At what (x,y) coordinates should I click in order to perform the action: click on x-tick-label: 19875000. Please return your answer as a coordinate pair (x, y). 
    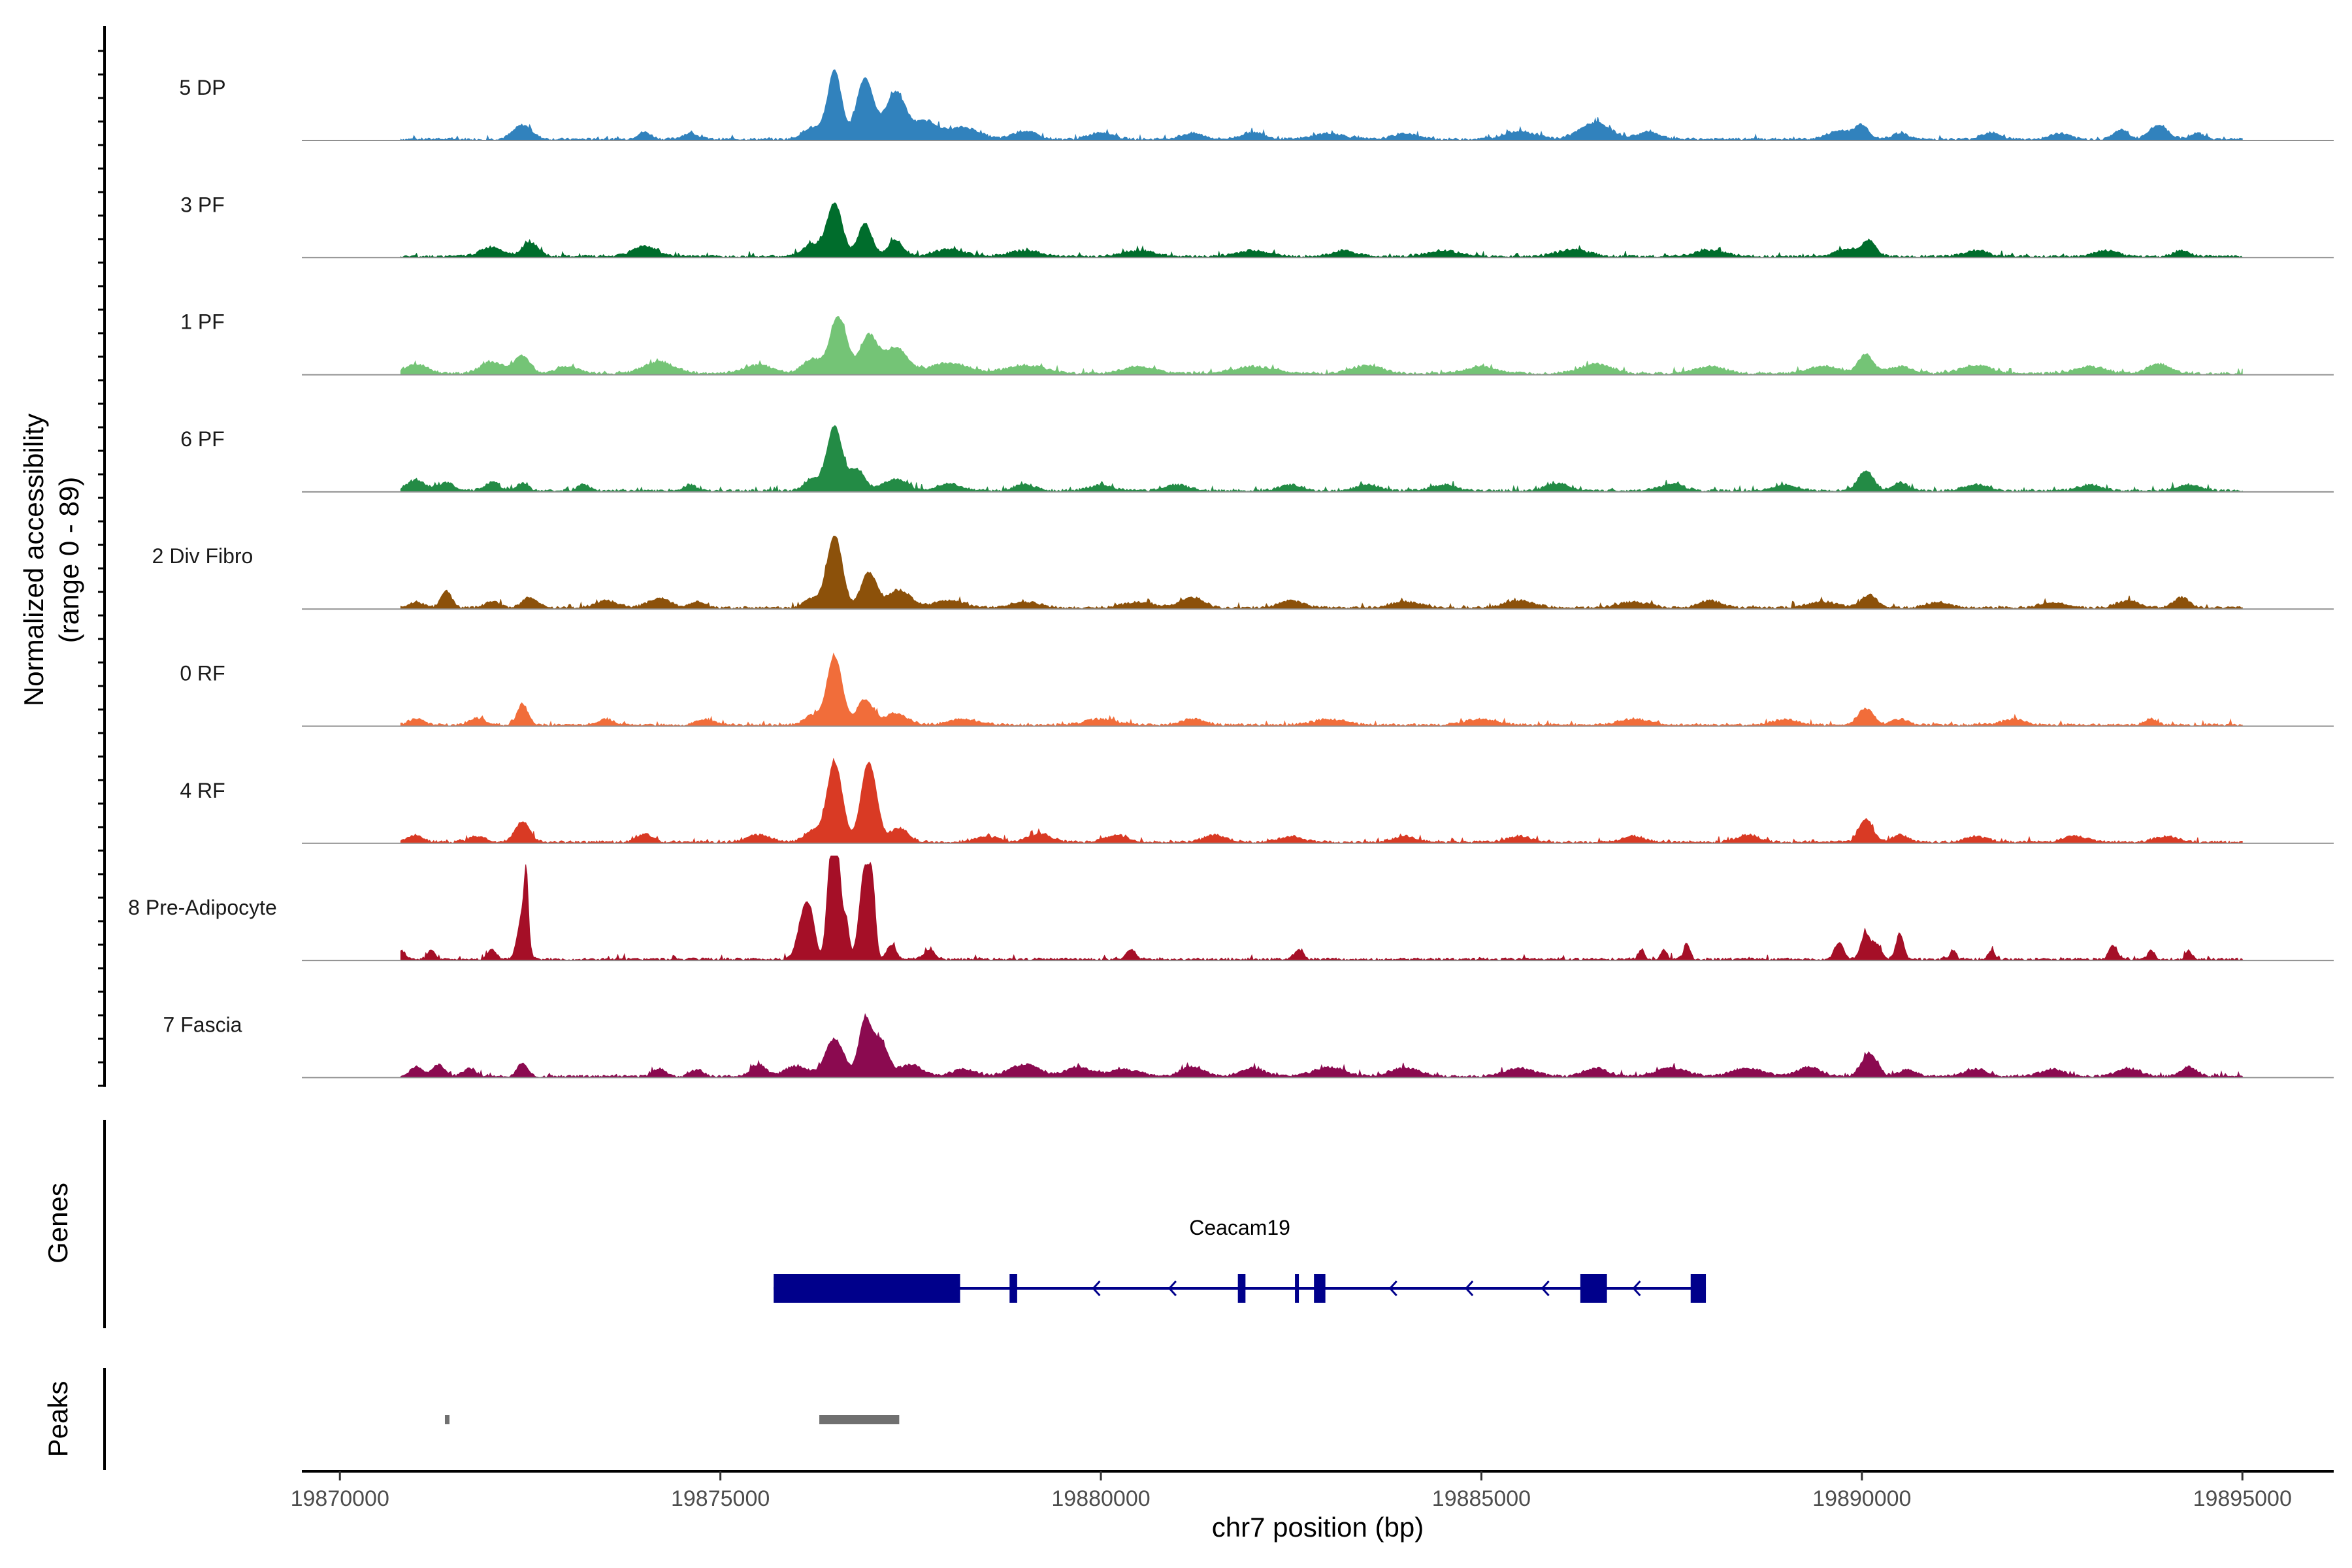
    Looking at the image, I should click on (720, 1498).